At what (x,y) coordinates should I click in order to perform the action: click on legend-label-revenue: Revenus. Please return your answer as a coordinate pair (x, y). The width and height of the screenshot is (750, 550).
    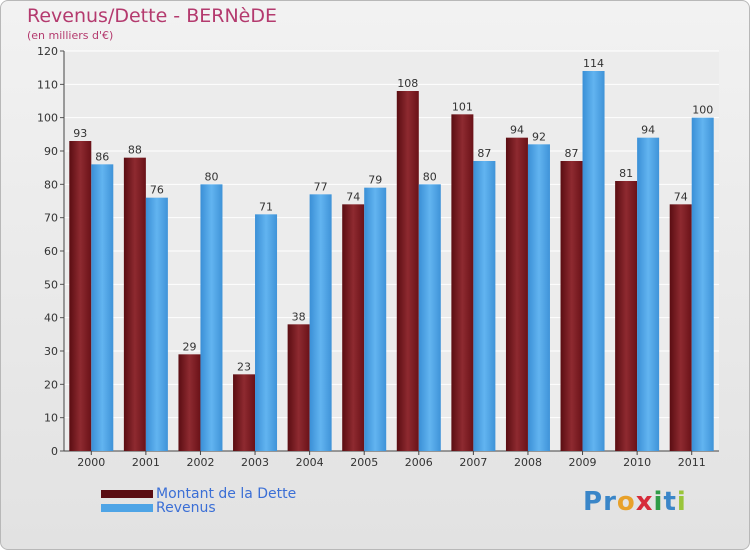
    Looking at the image, I should click on (186, 508).